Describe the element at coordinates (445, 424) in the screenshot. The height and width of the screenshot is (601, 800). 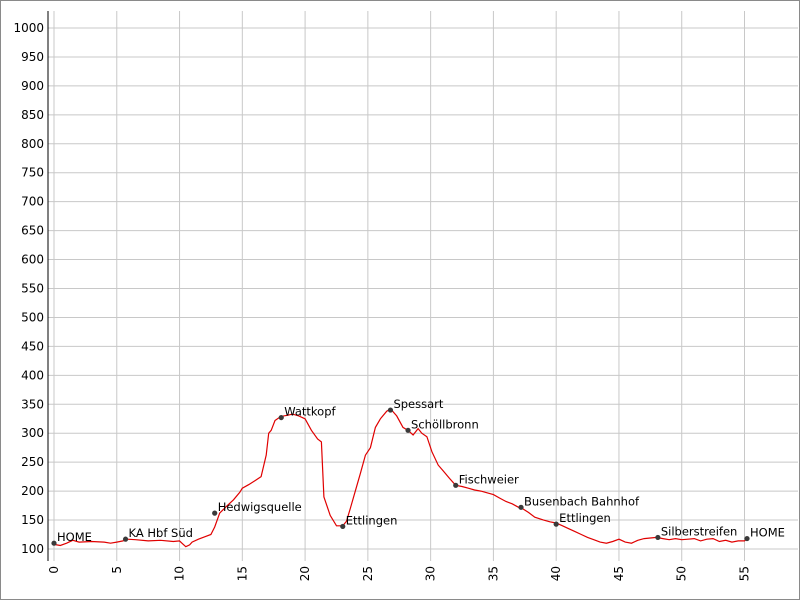
I see `waypoint-label: Schöllbronn` at that location.